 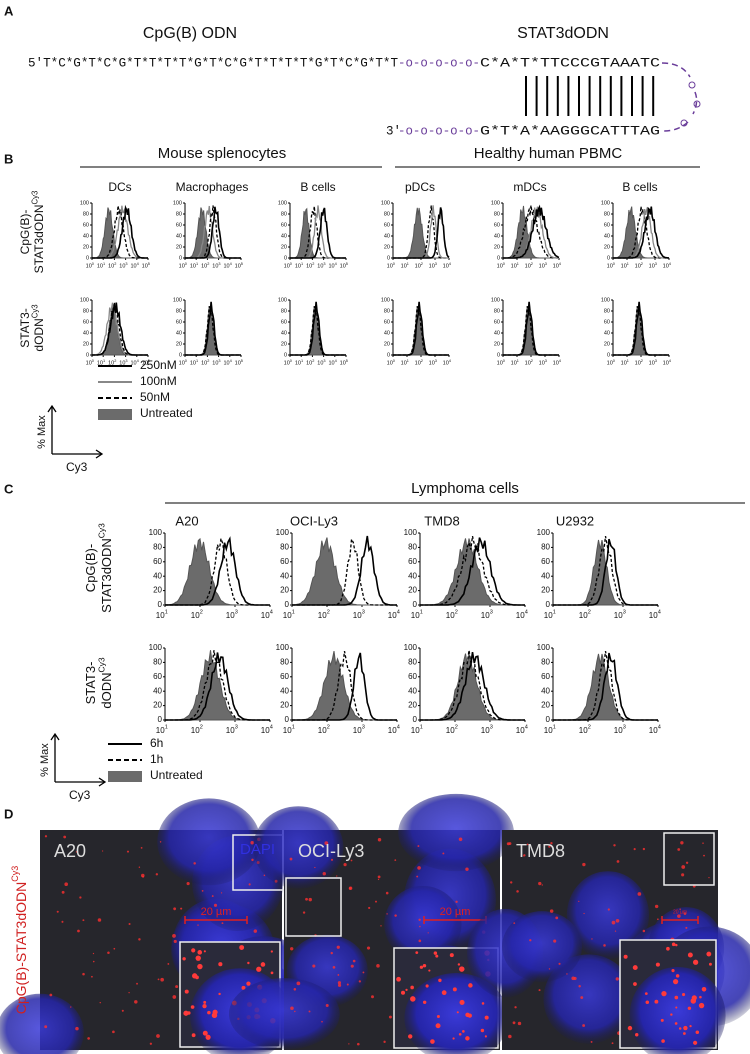 What do you see at coordinates (321, 266) in the screenshot?
I see `x-tick-label: 10³` at bounding box center [321, 266].